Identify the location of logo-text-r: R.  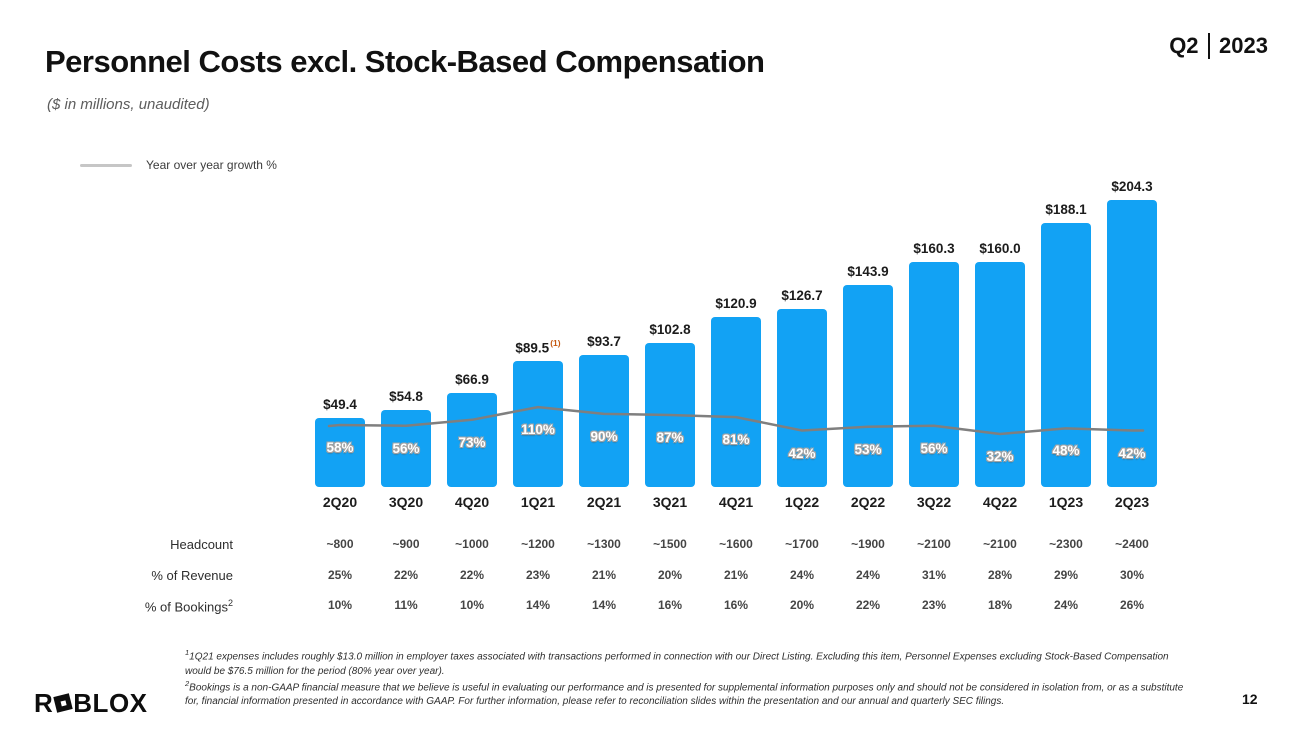
(44, 703).